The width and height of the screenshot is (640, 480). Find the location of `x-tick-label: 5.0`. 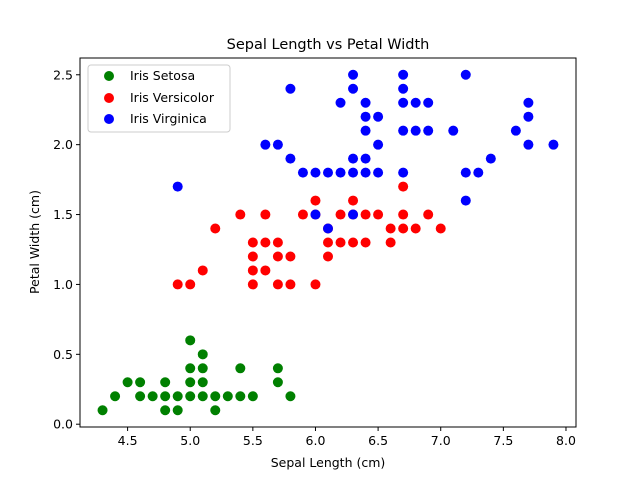

x-tick-label: 5.0 is located at coordinates (190, 440).